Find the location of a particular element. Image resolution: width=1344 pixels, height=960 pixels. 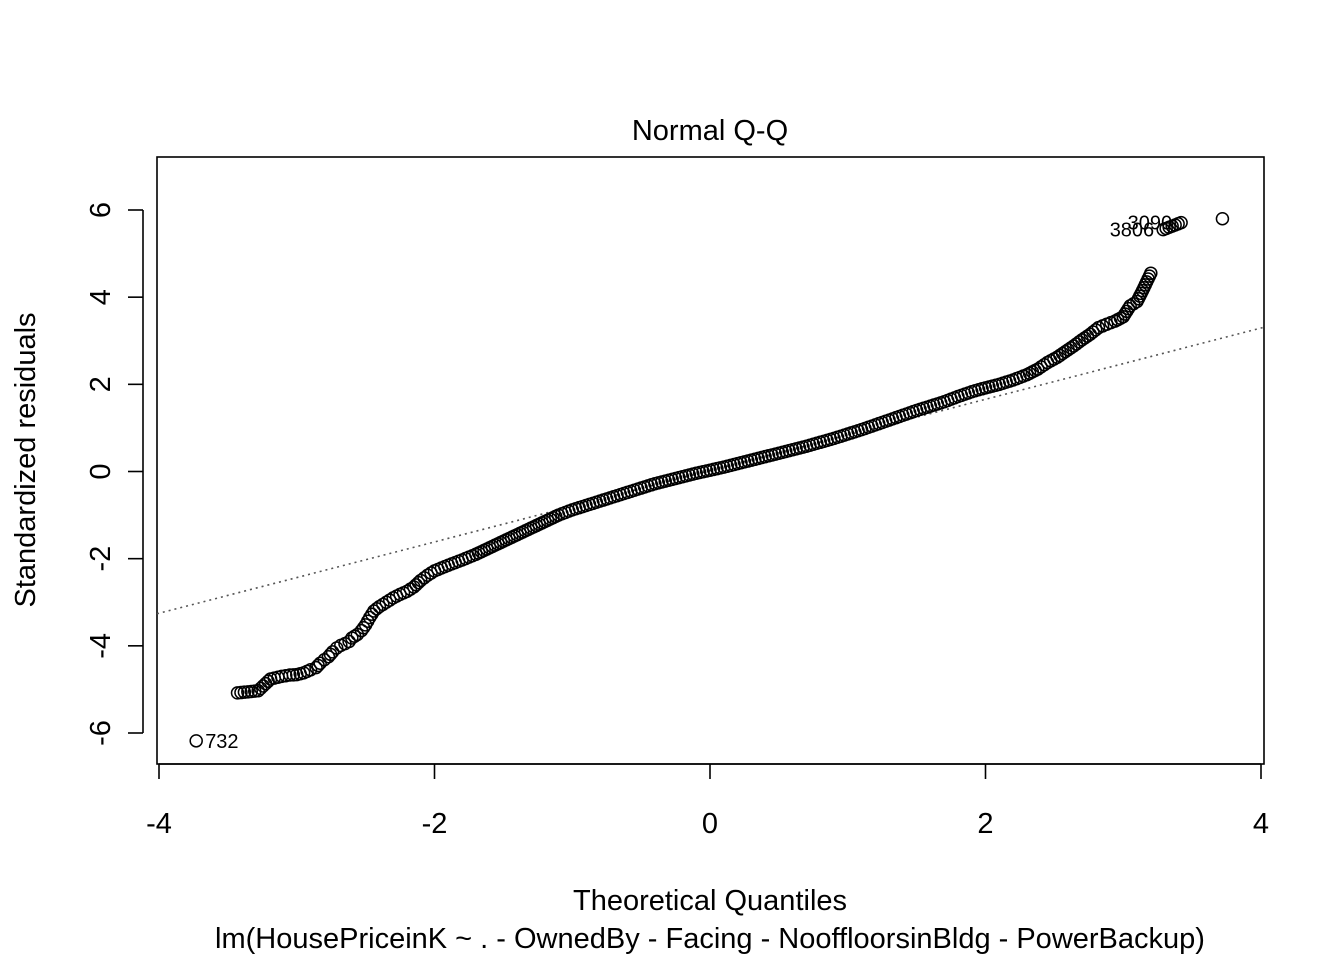

y-tick-label: 0 is located at coordinates (101, 471).